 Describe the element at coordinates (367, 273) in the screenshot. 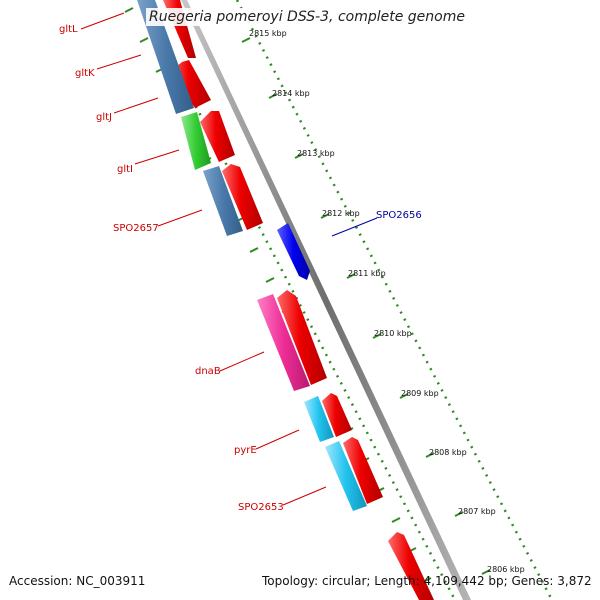

I see `tick-label: 2811 kbp` at that location.